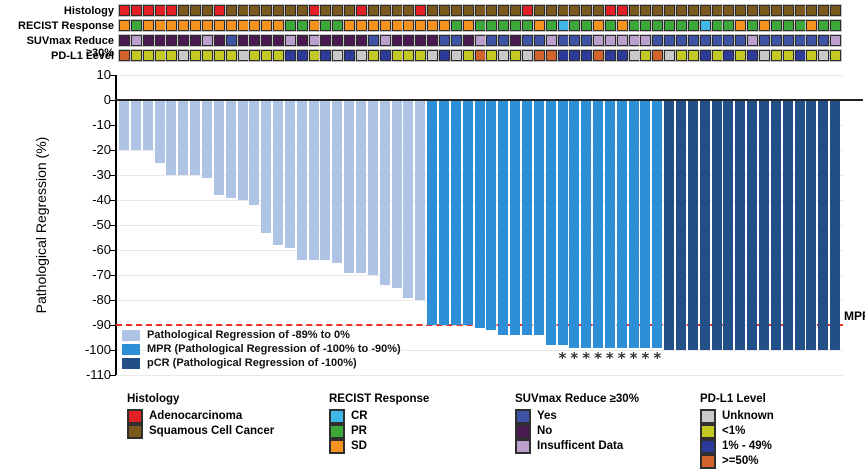 This screenshot has width=865, height=472. What do you see at coordinates (747, 446) in the screenshot?
I see `bottom-legend-label: 1% - 49%` at bounding box center [747, 446].